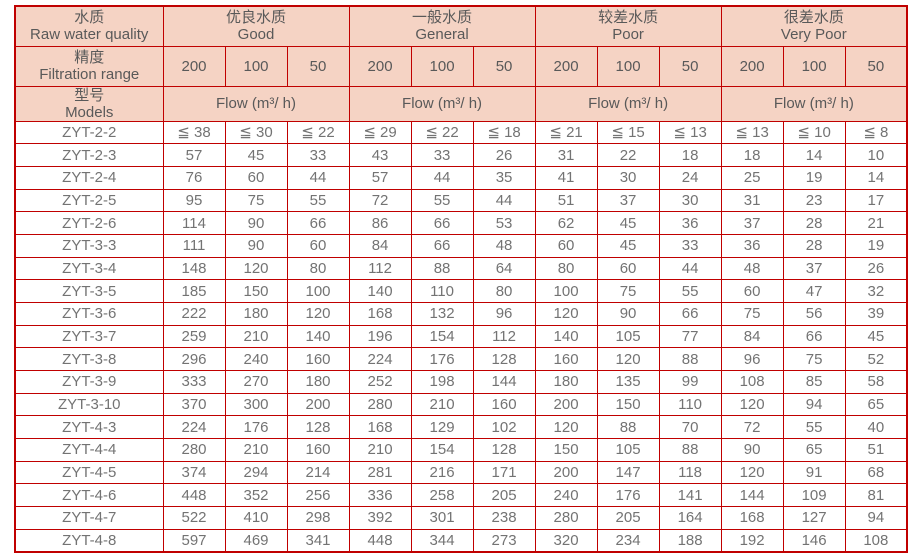 The height and width of the screenshot is (560, 910). Describe the element at coordinates (442, 517) in the screenshot. I see `flow-value-cell: 301` at that location.